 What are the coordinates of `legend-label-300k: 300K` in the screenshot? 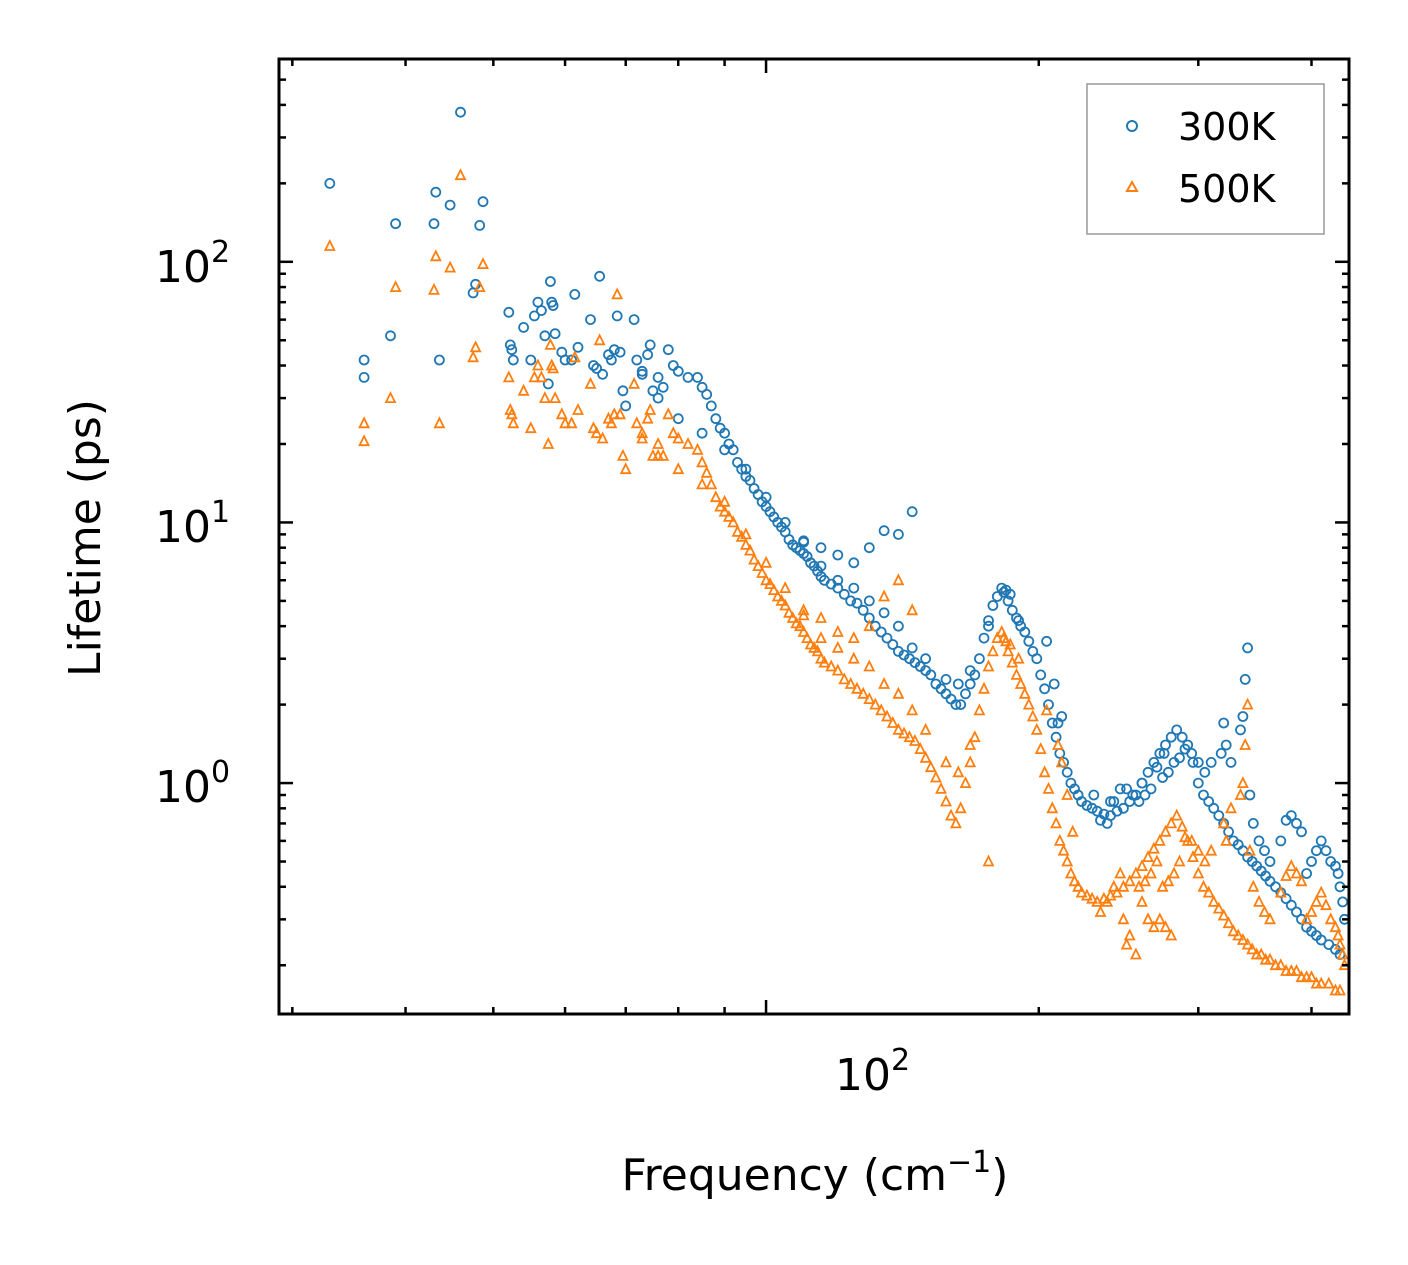 It's located at (1227, 127).